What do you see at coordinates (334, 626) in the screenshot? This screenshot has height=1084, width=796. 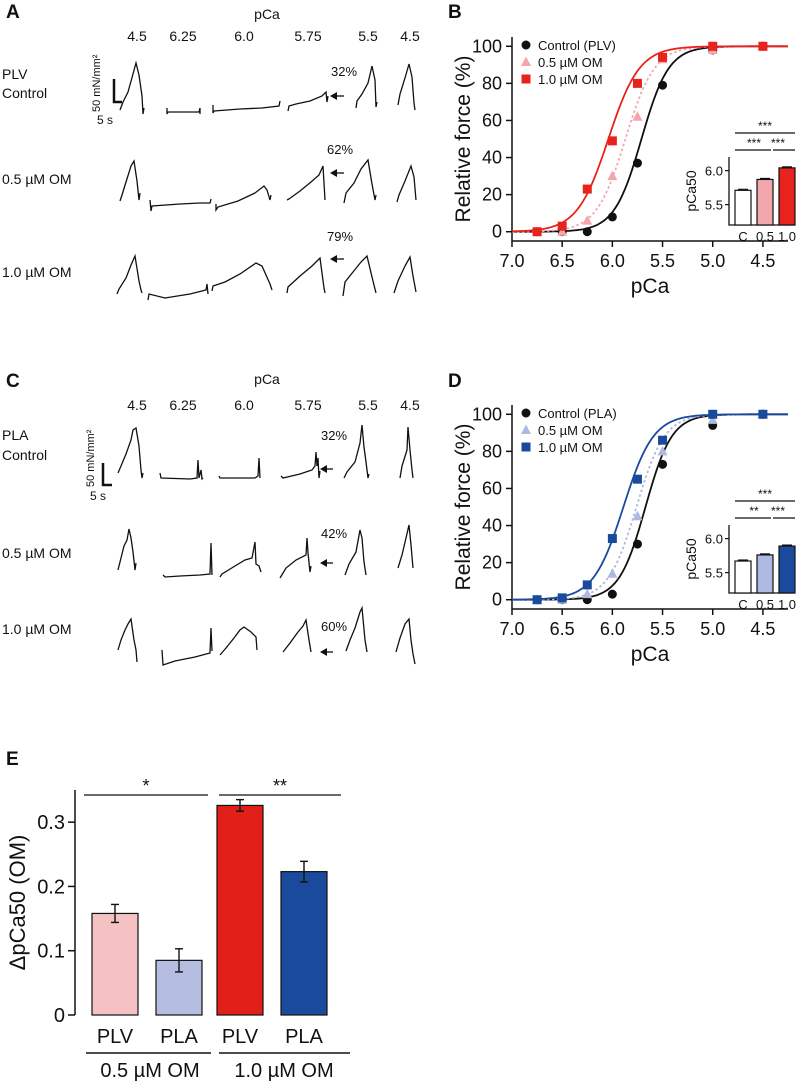 I see `percent-label: 60%` at bounding box center [334, 626].